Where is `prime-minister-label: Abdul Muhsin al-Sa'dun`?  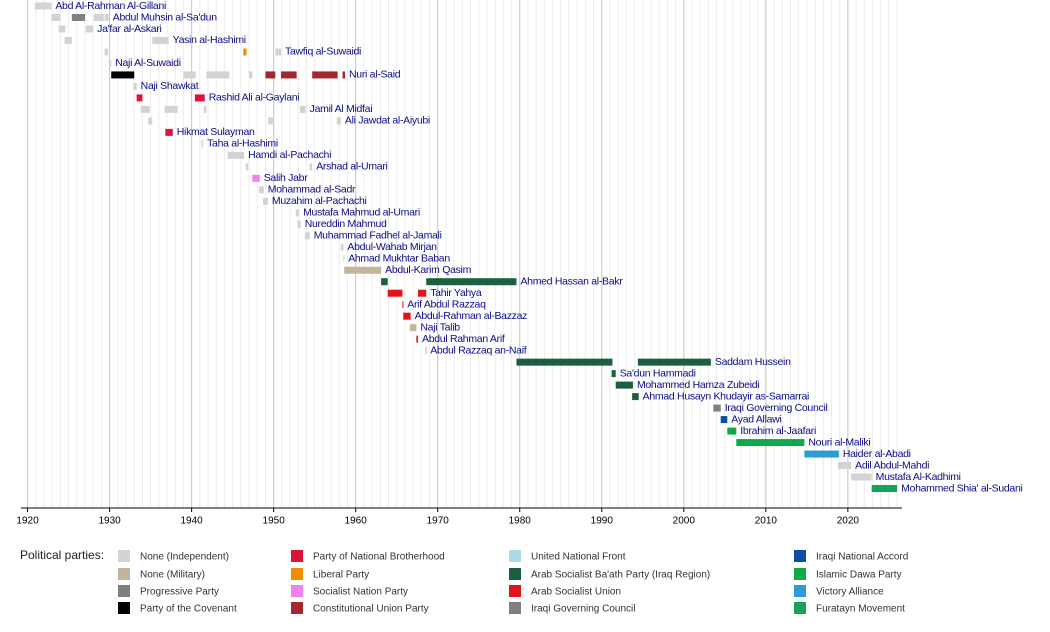 prime-minister-label: Abdul Muhsin al-Sa'dun is located at coordinates (165, 17).